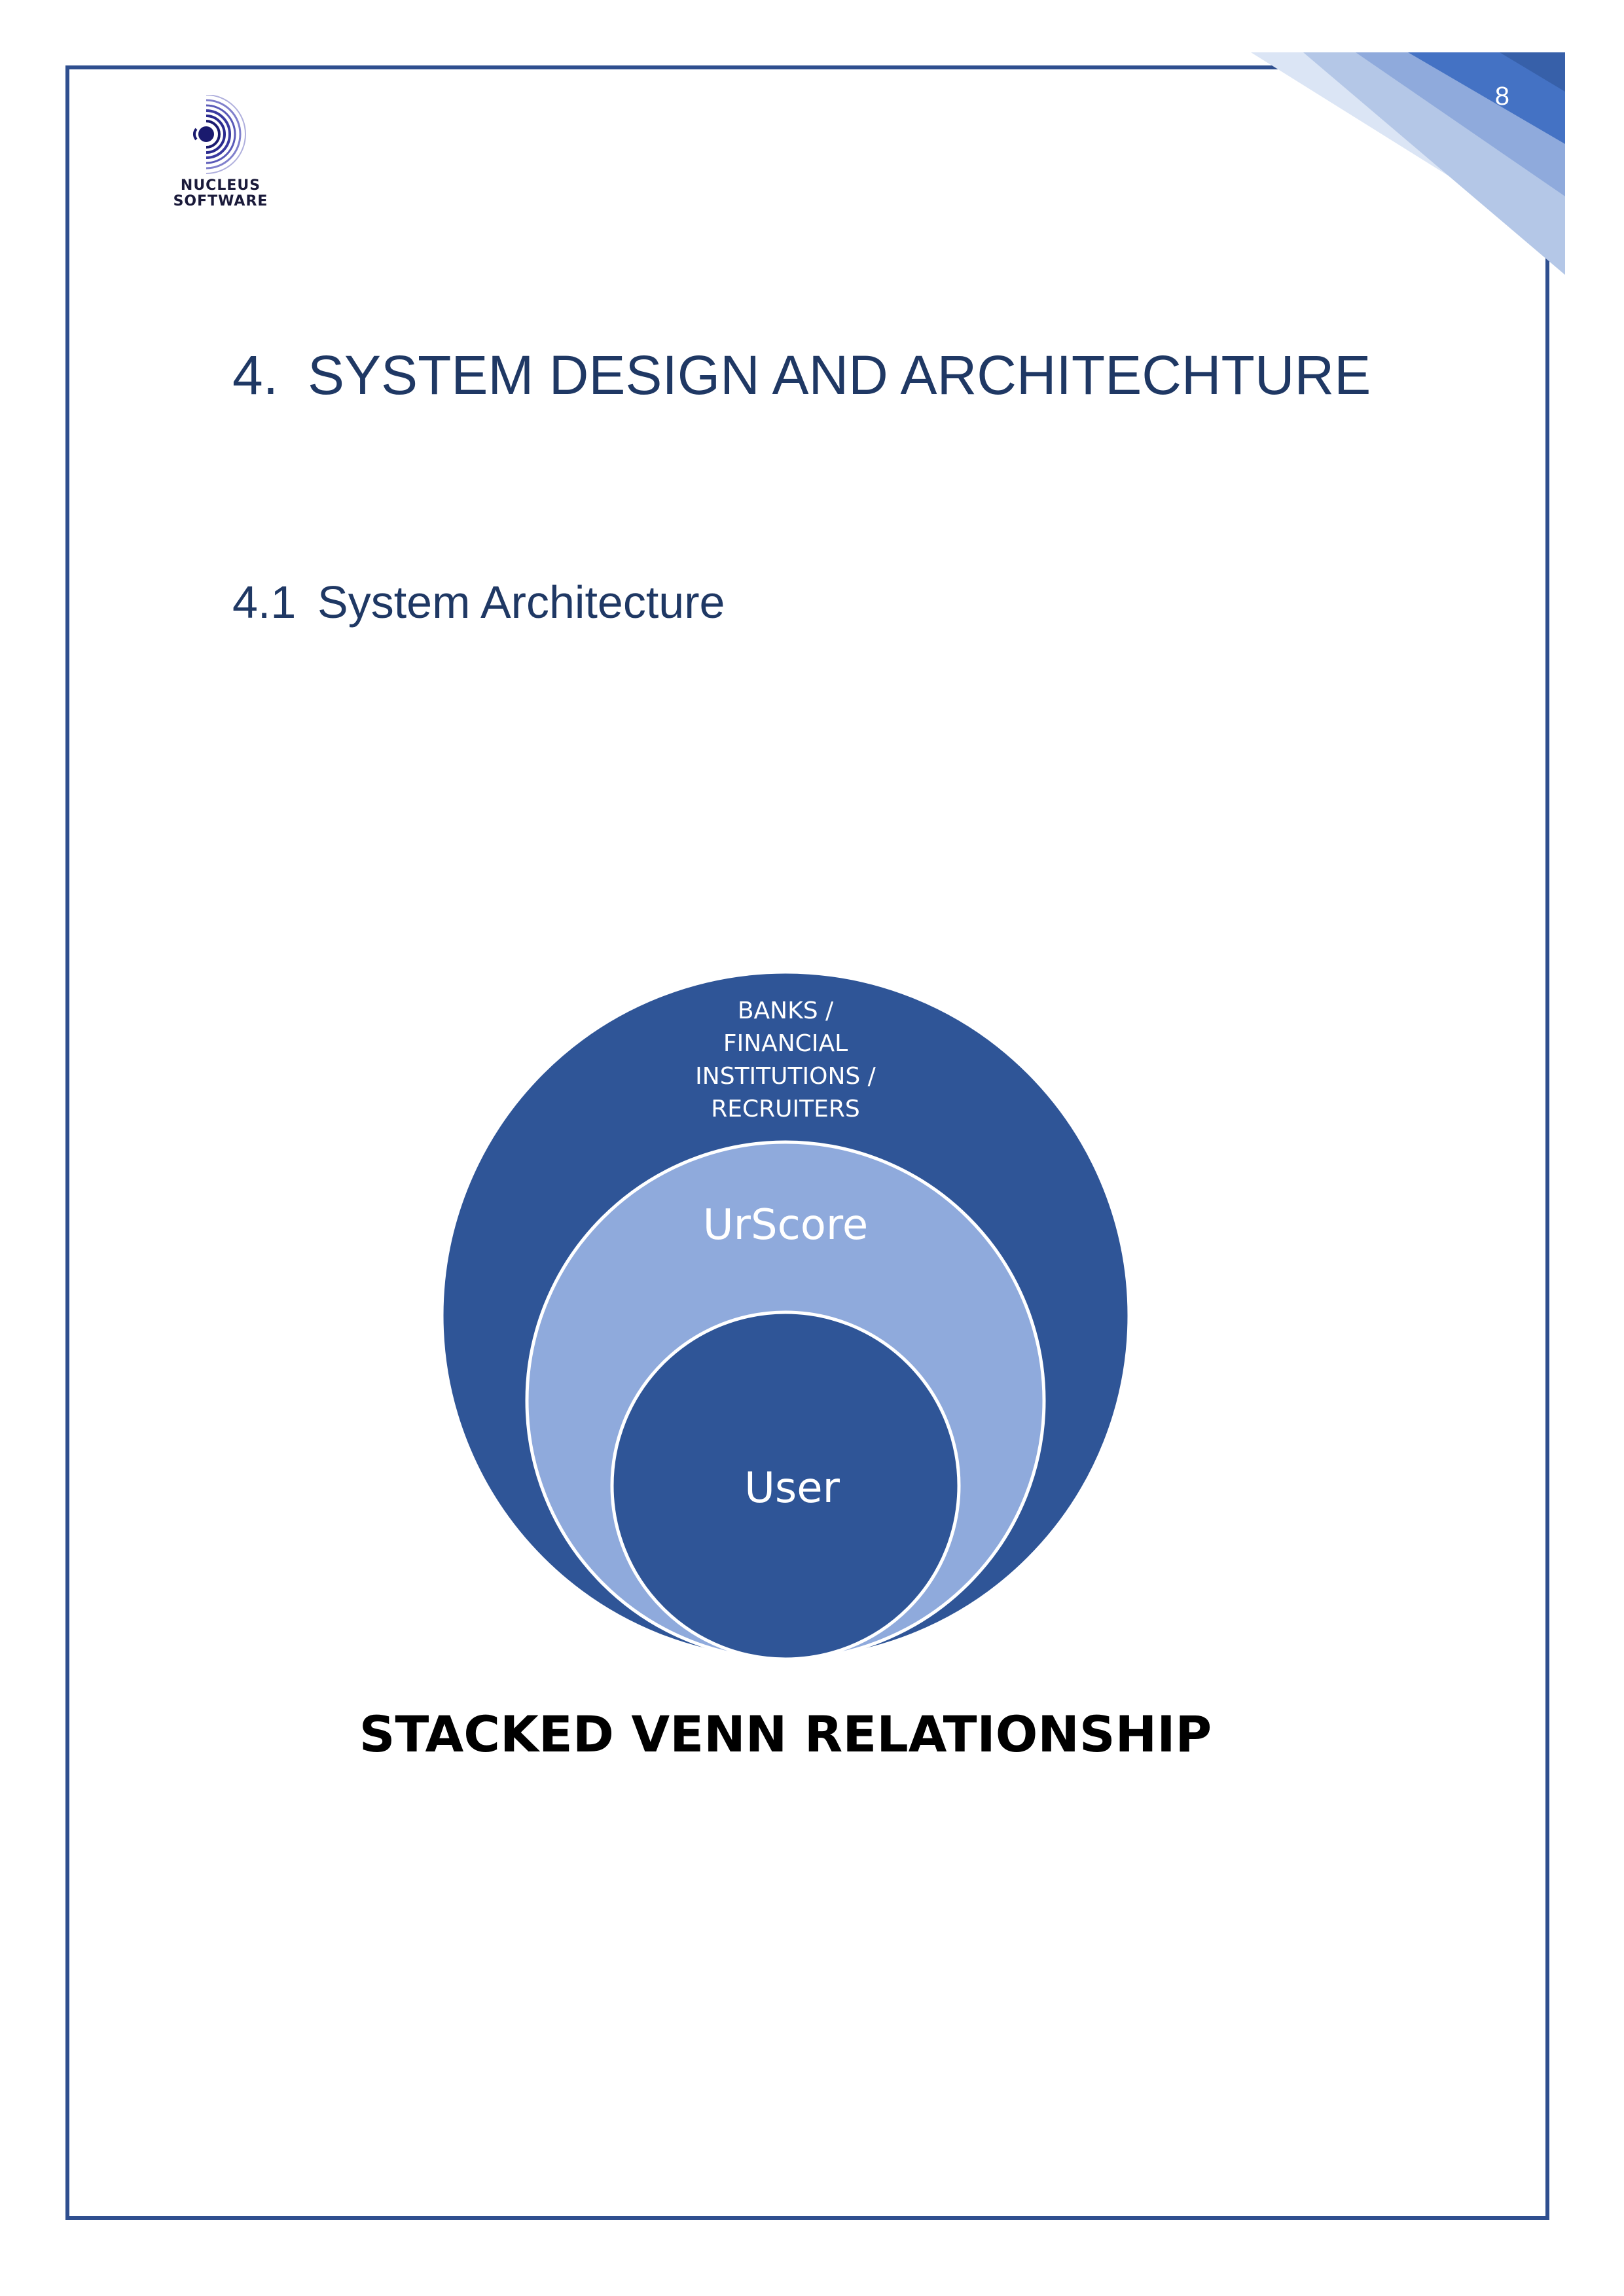 The image size is (1624, 2296). I want to click on corner-decoration, so click(1408, 163).